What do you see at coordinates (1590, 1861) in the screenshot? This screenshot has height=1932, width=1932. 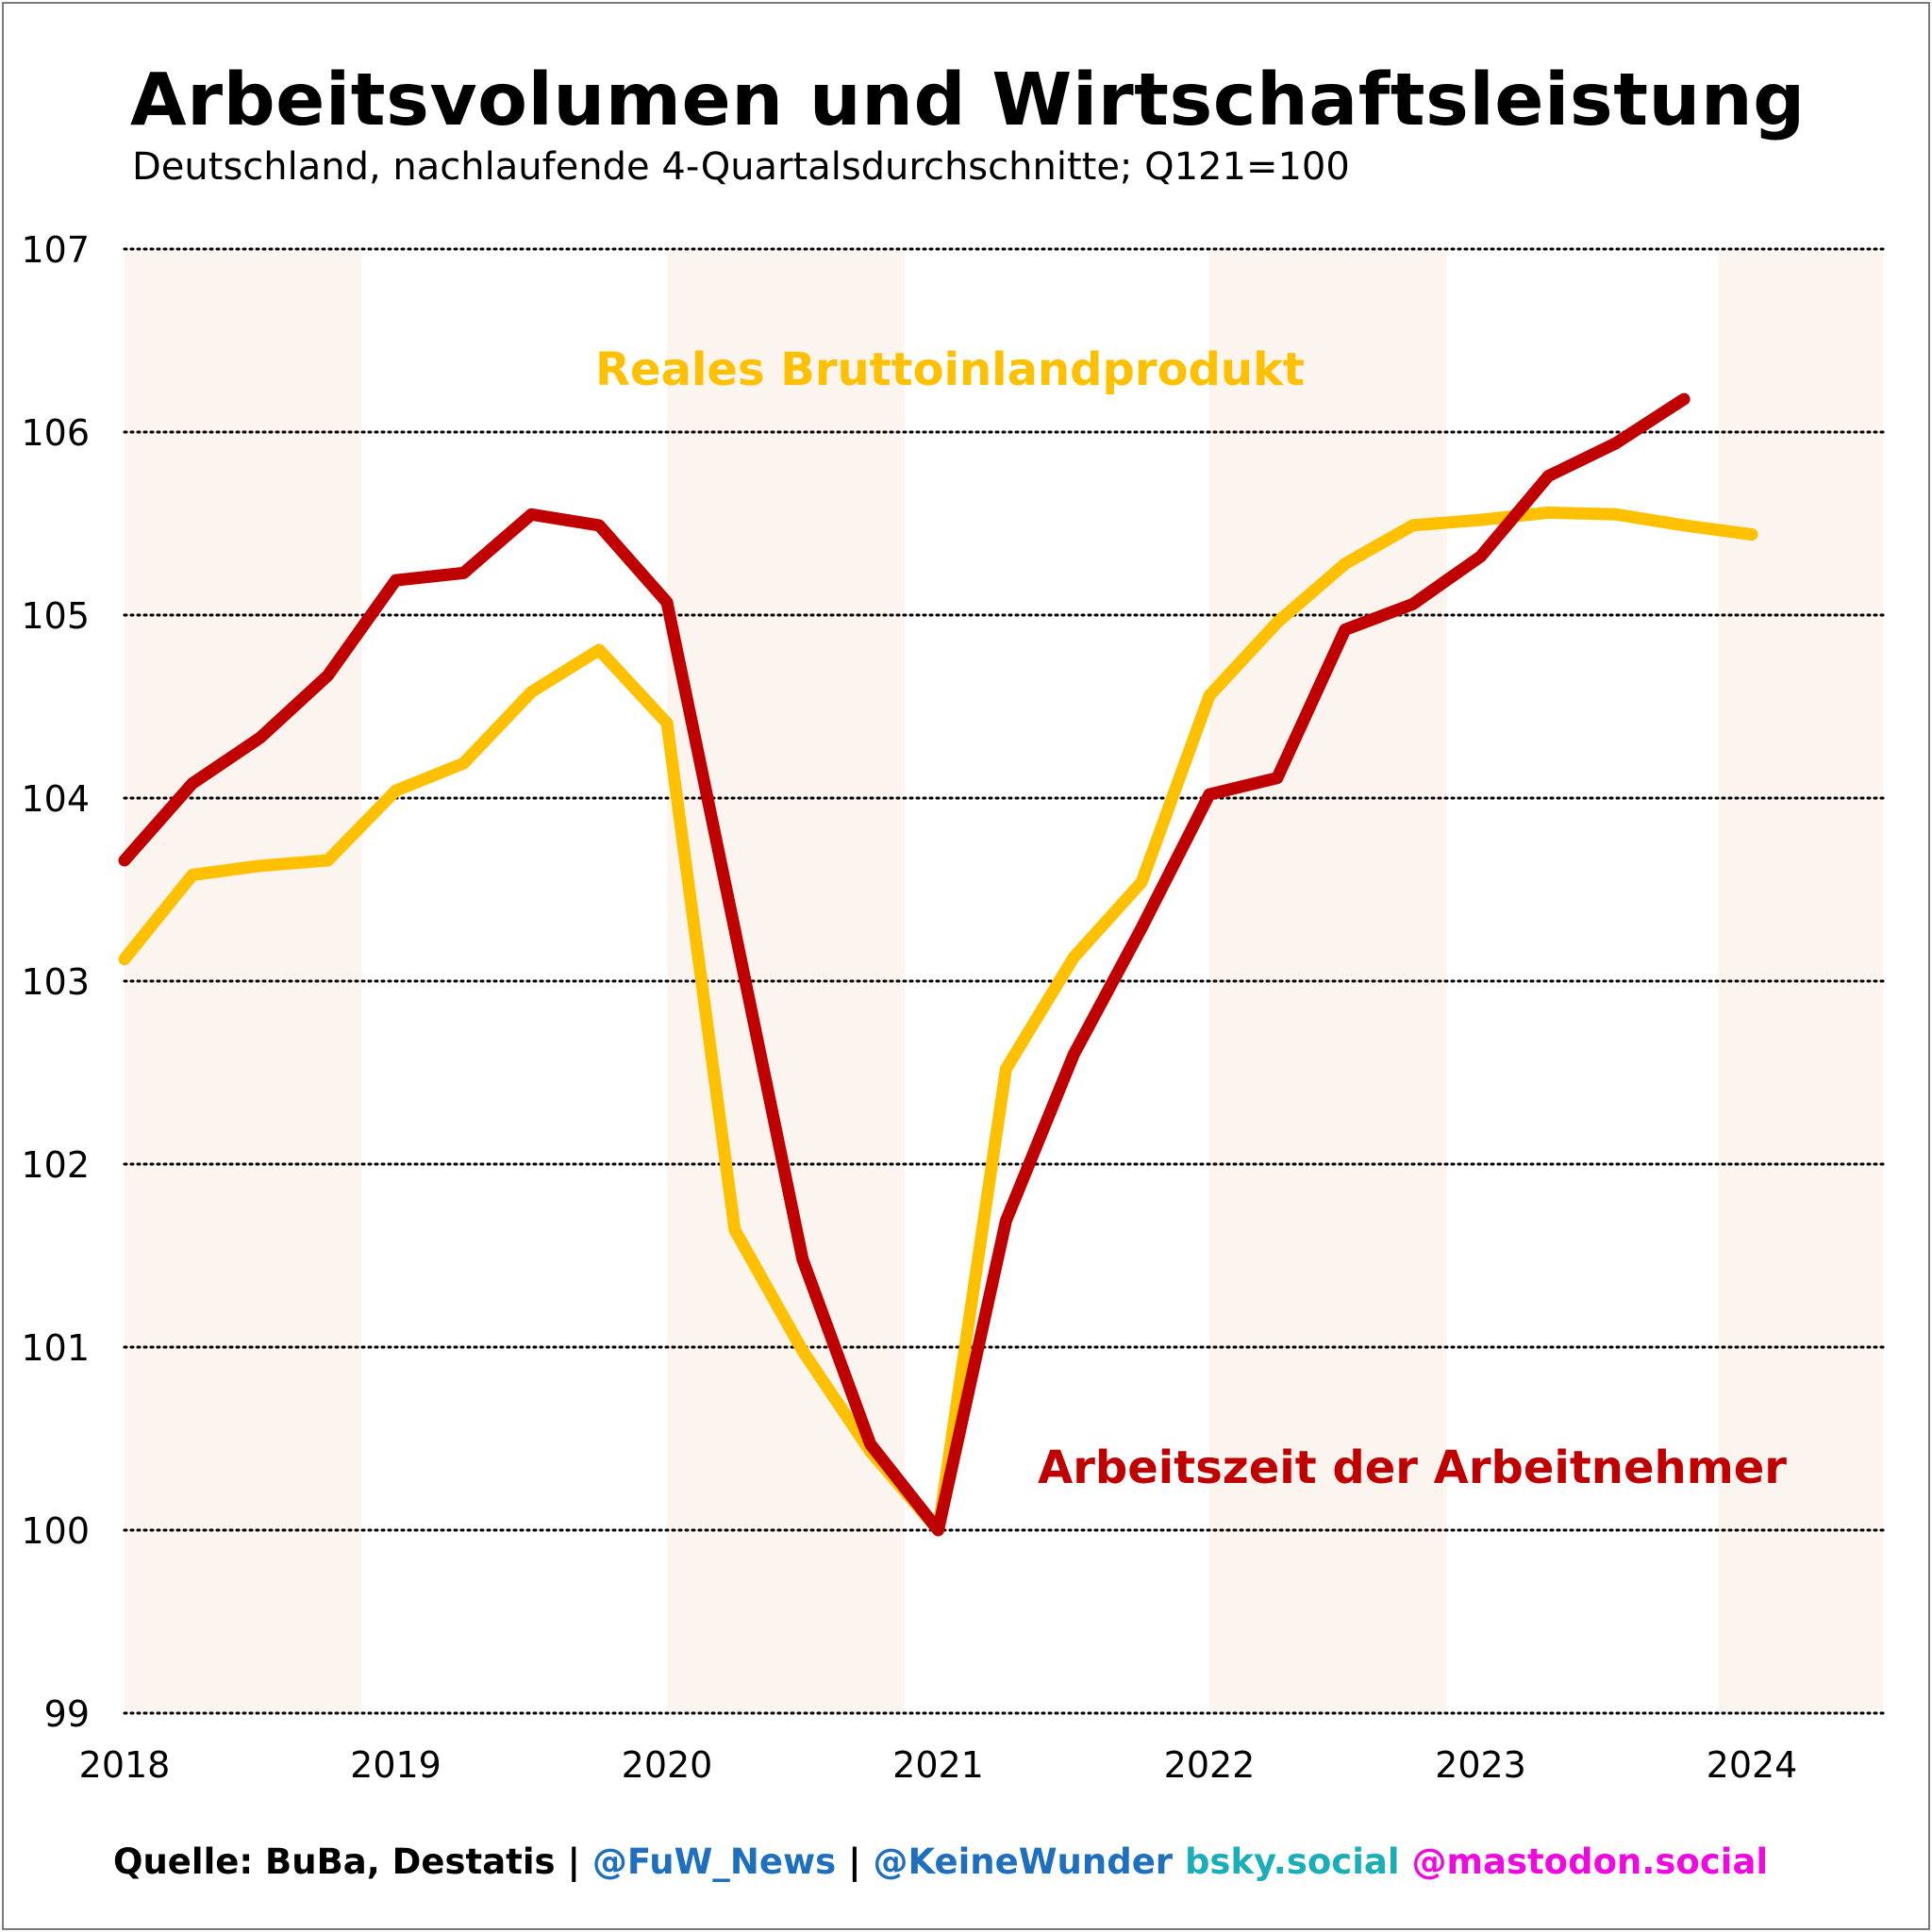 I see `footer-mastodon: @mastodon.social` at bounding box center [1590, 1861].